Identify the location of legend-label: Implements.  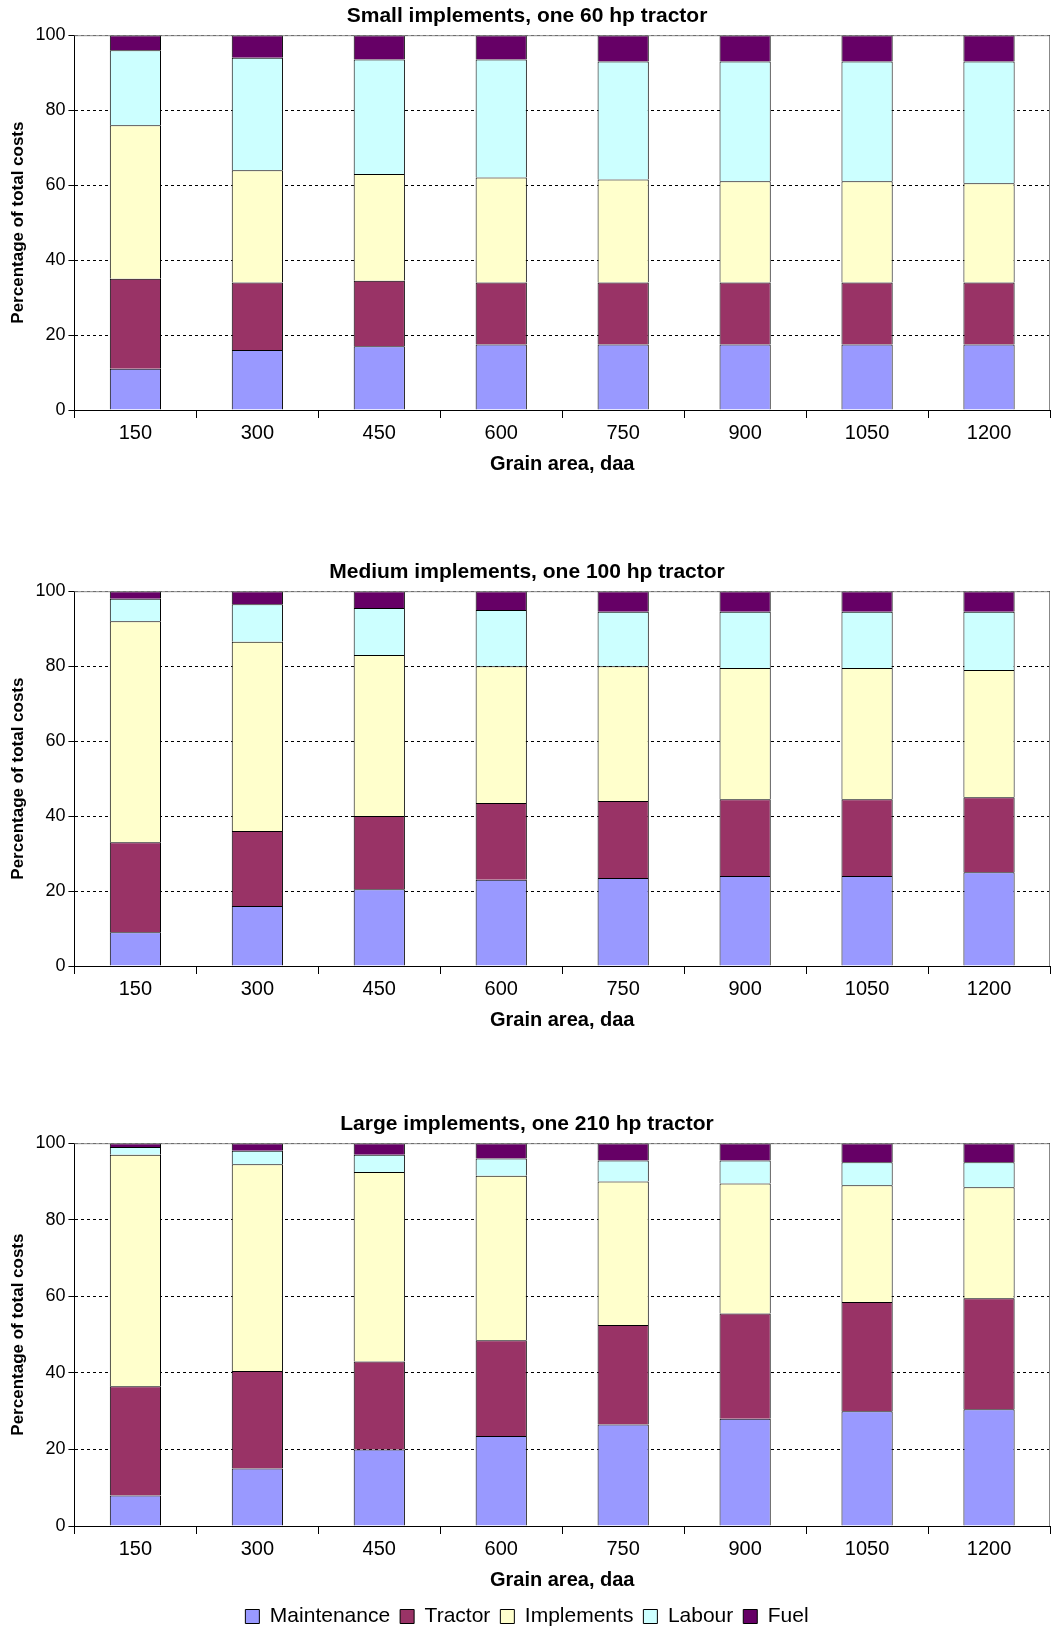
(579, 1615).